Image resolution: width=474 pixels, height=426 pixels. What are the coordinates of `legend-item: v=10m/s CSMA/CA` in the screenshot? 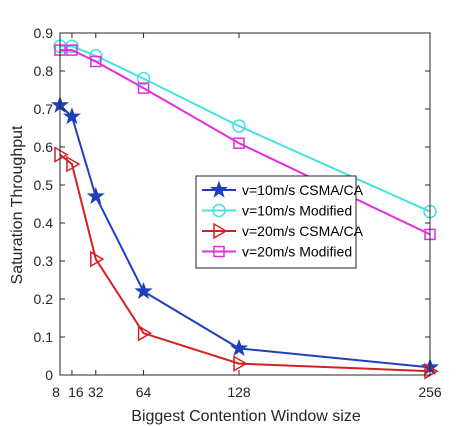 It's located at (283, 189).